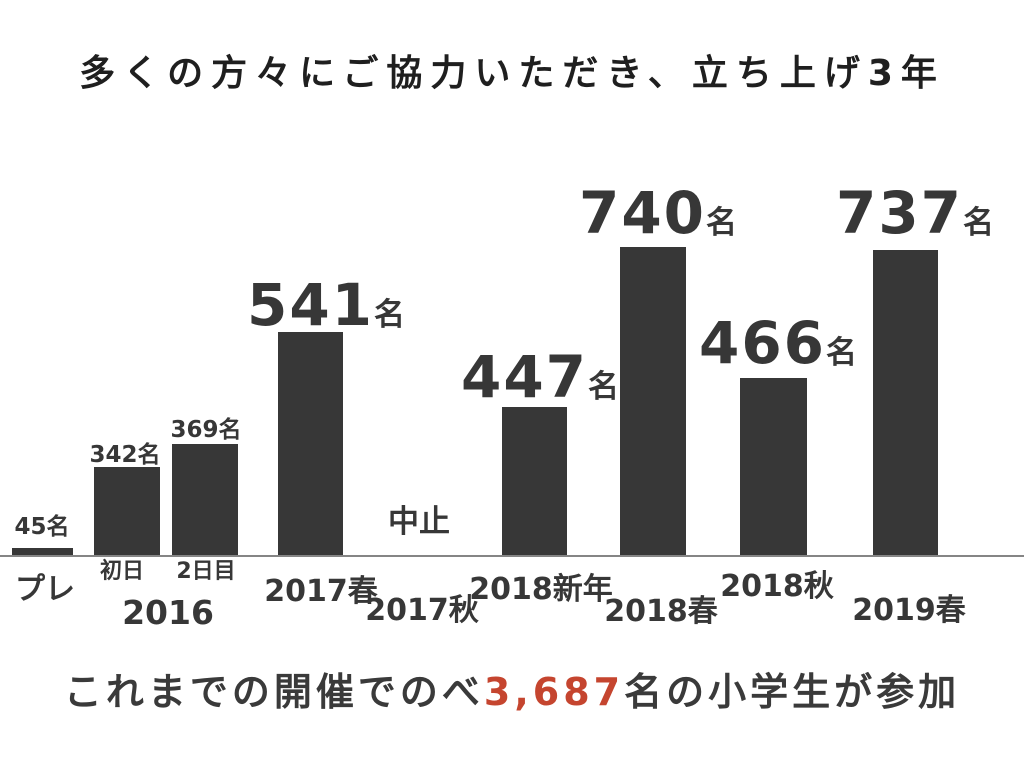 Image resolution: width=1024 pixels, height=768 pixels. I want to click on bar-2017-spring, so click(310, 443).